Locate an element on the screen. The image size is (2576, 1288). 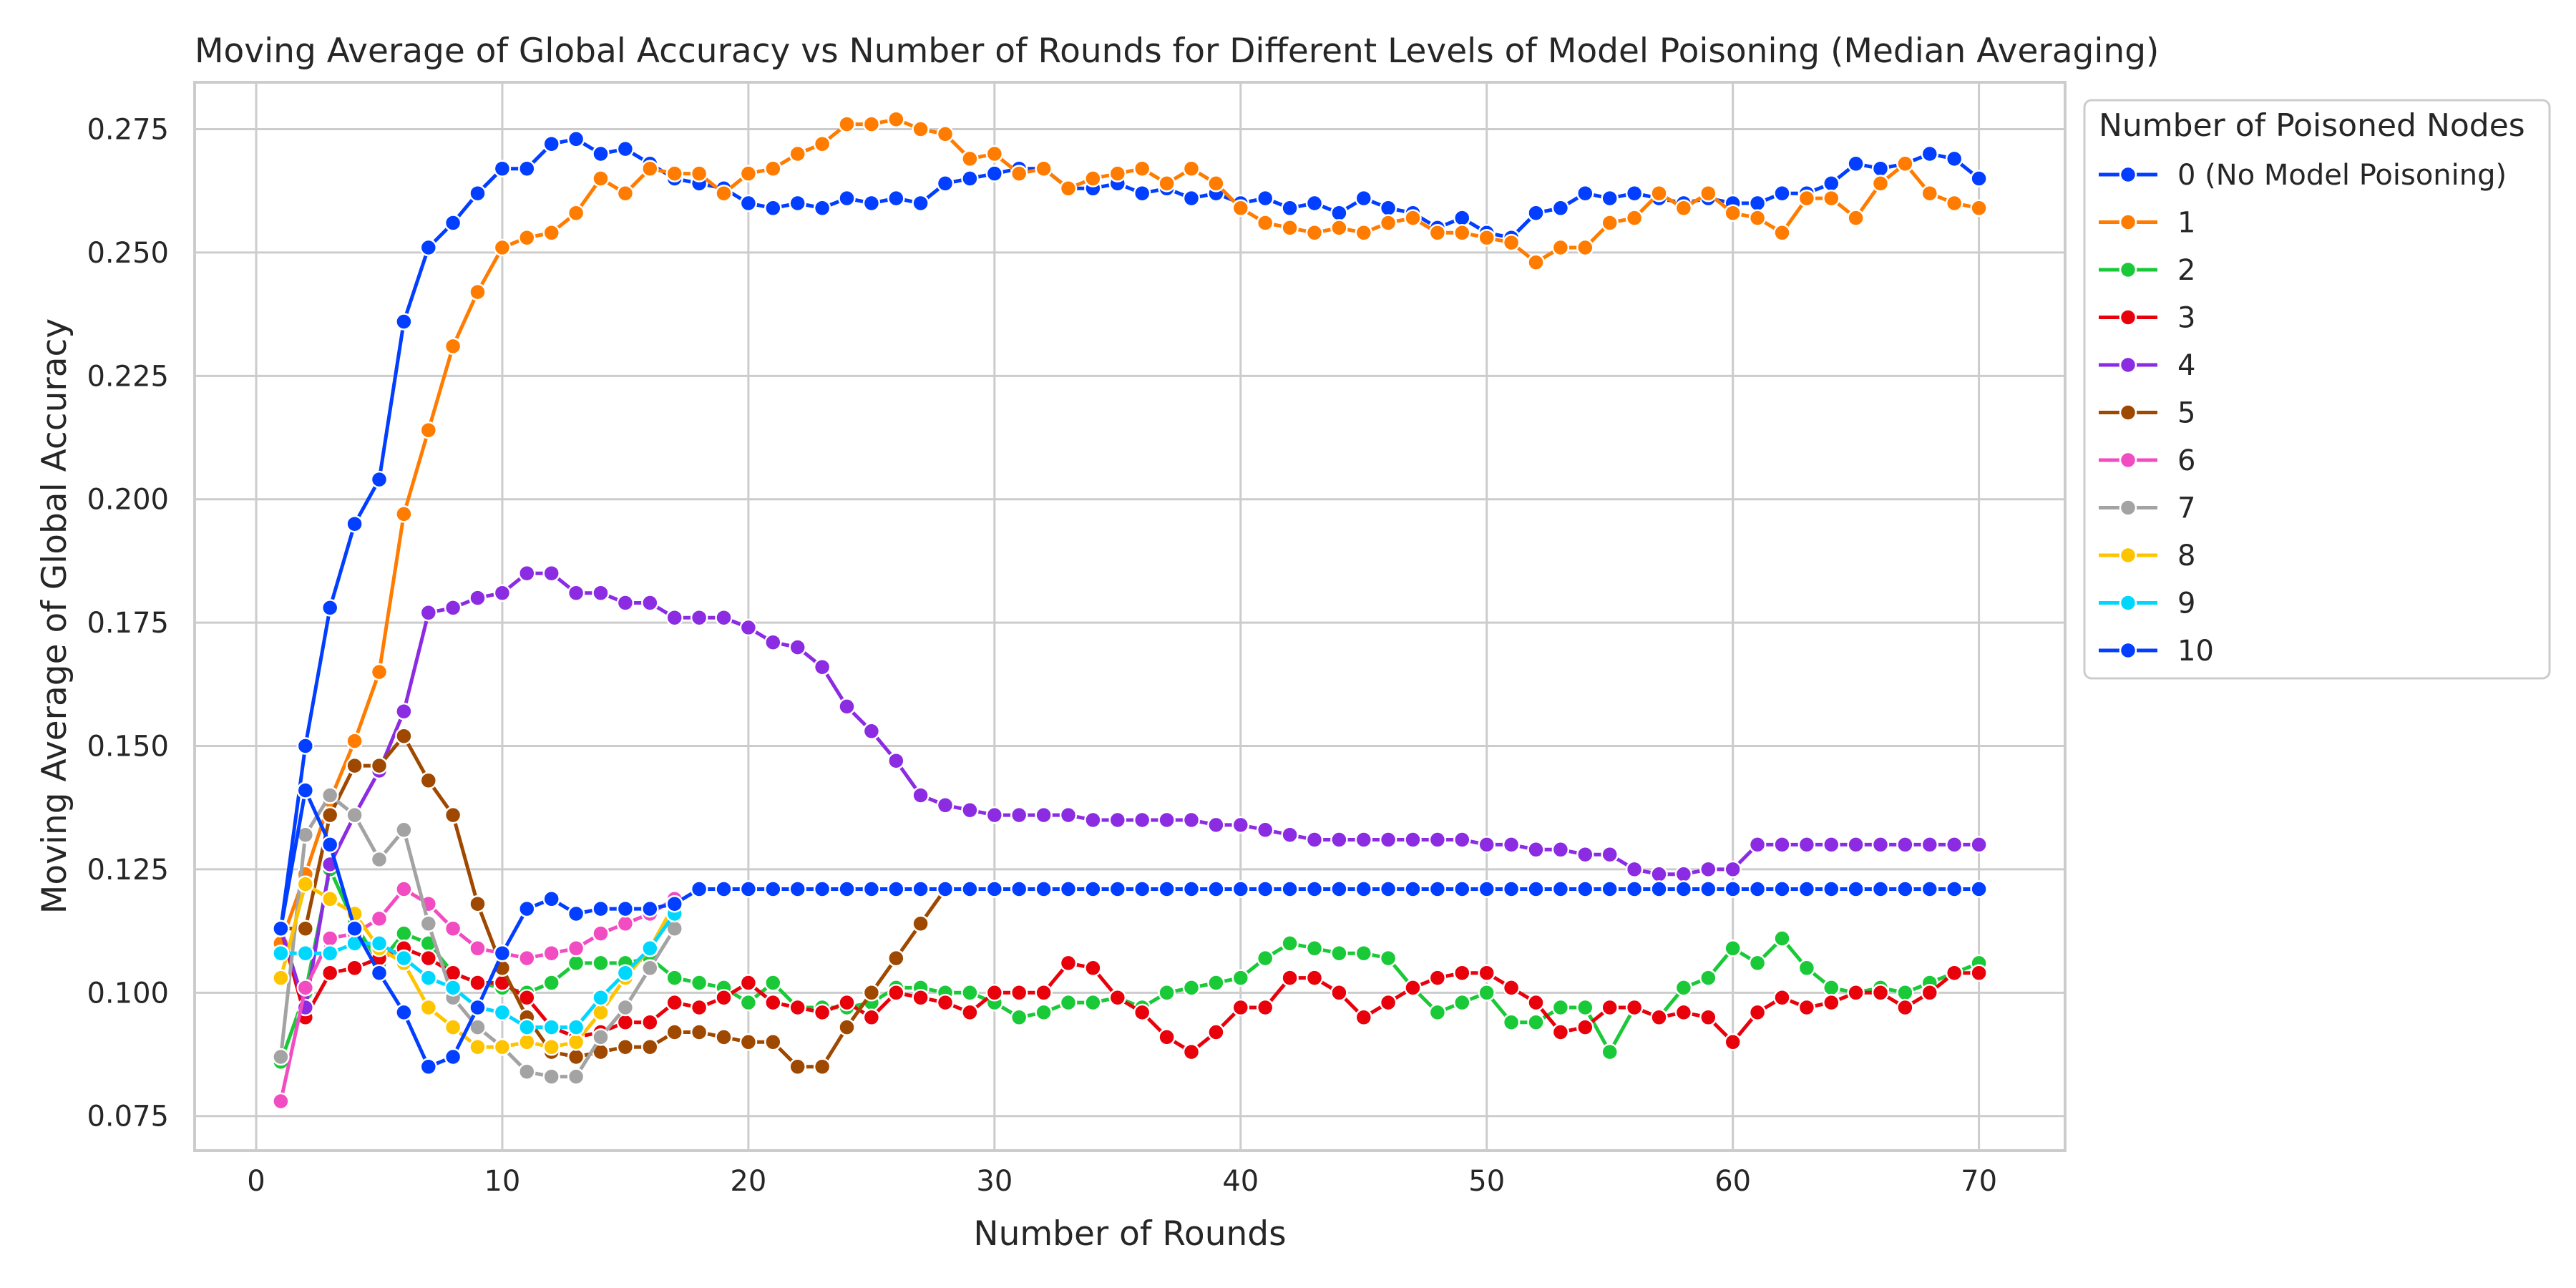
data-point-1-x52 is located at coordinates (1536, 262).